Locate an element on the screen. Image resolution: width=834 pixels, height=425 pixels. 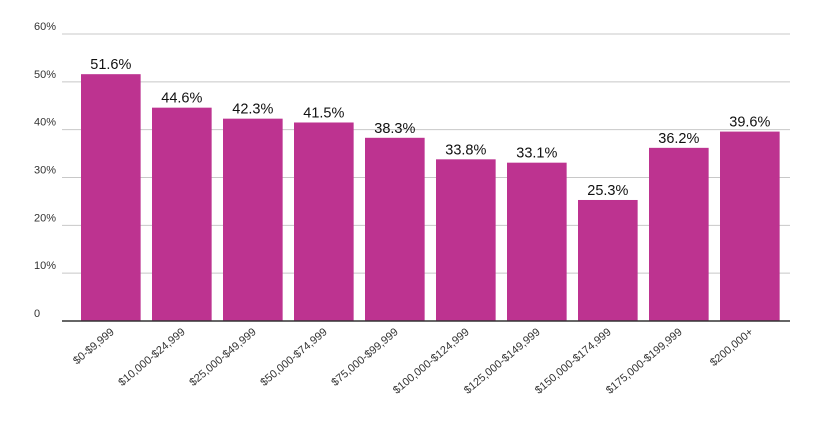
y-tick-label: 60% is located at coordinates (45, 27).